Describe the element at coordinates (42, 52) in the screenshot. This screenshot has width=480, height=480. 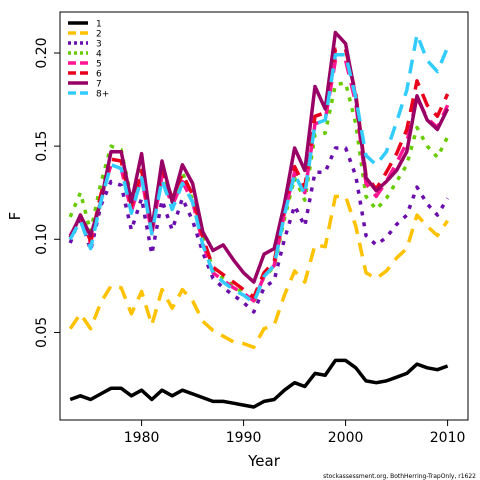
I see `y-tick-label: 0.20` at that location.